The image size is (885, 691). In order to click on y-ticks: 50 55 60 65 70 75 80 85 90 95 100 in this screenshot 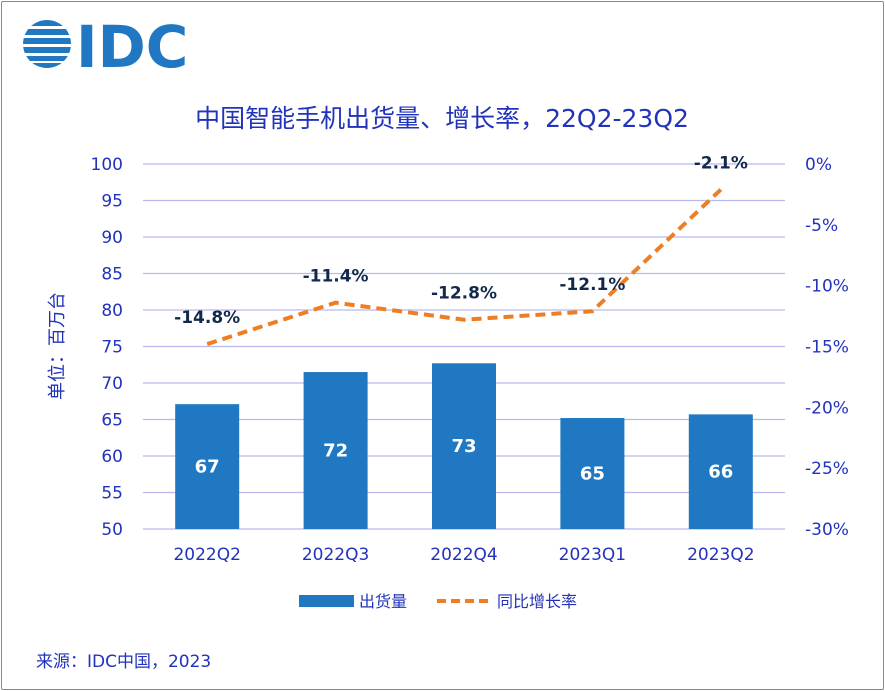, I will do `click(107, 347)`.